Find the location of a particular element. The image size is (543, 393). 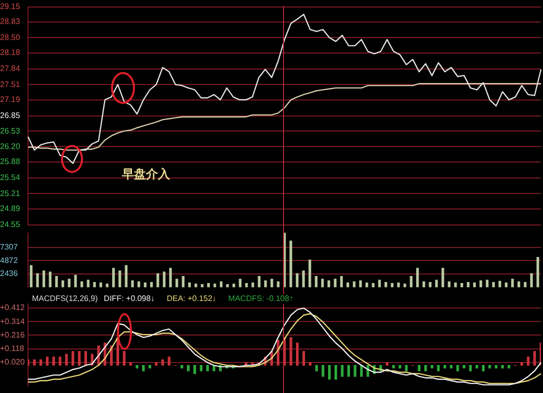

y-tick-label: 26.20 is located at coordinates (10, 146).